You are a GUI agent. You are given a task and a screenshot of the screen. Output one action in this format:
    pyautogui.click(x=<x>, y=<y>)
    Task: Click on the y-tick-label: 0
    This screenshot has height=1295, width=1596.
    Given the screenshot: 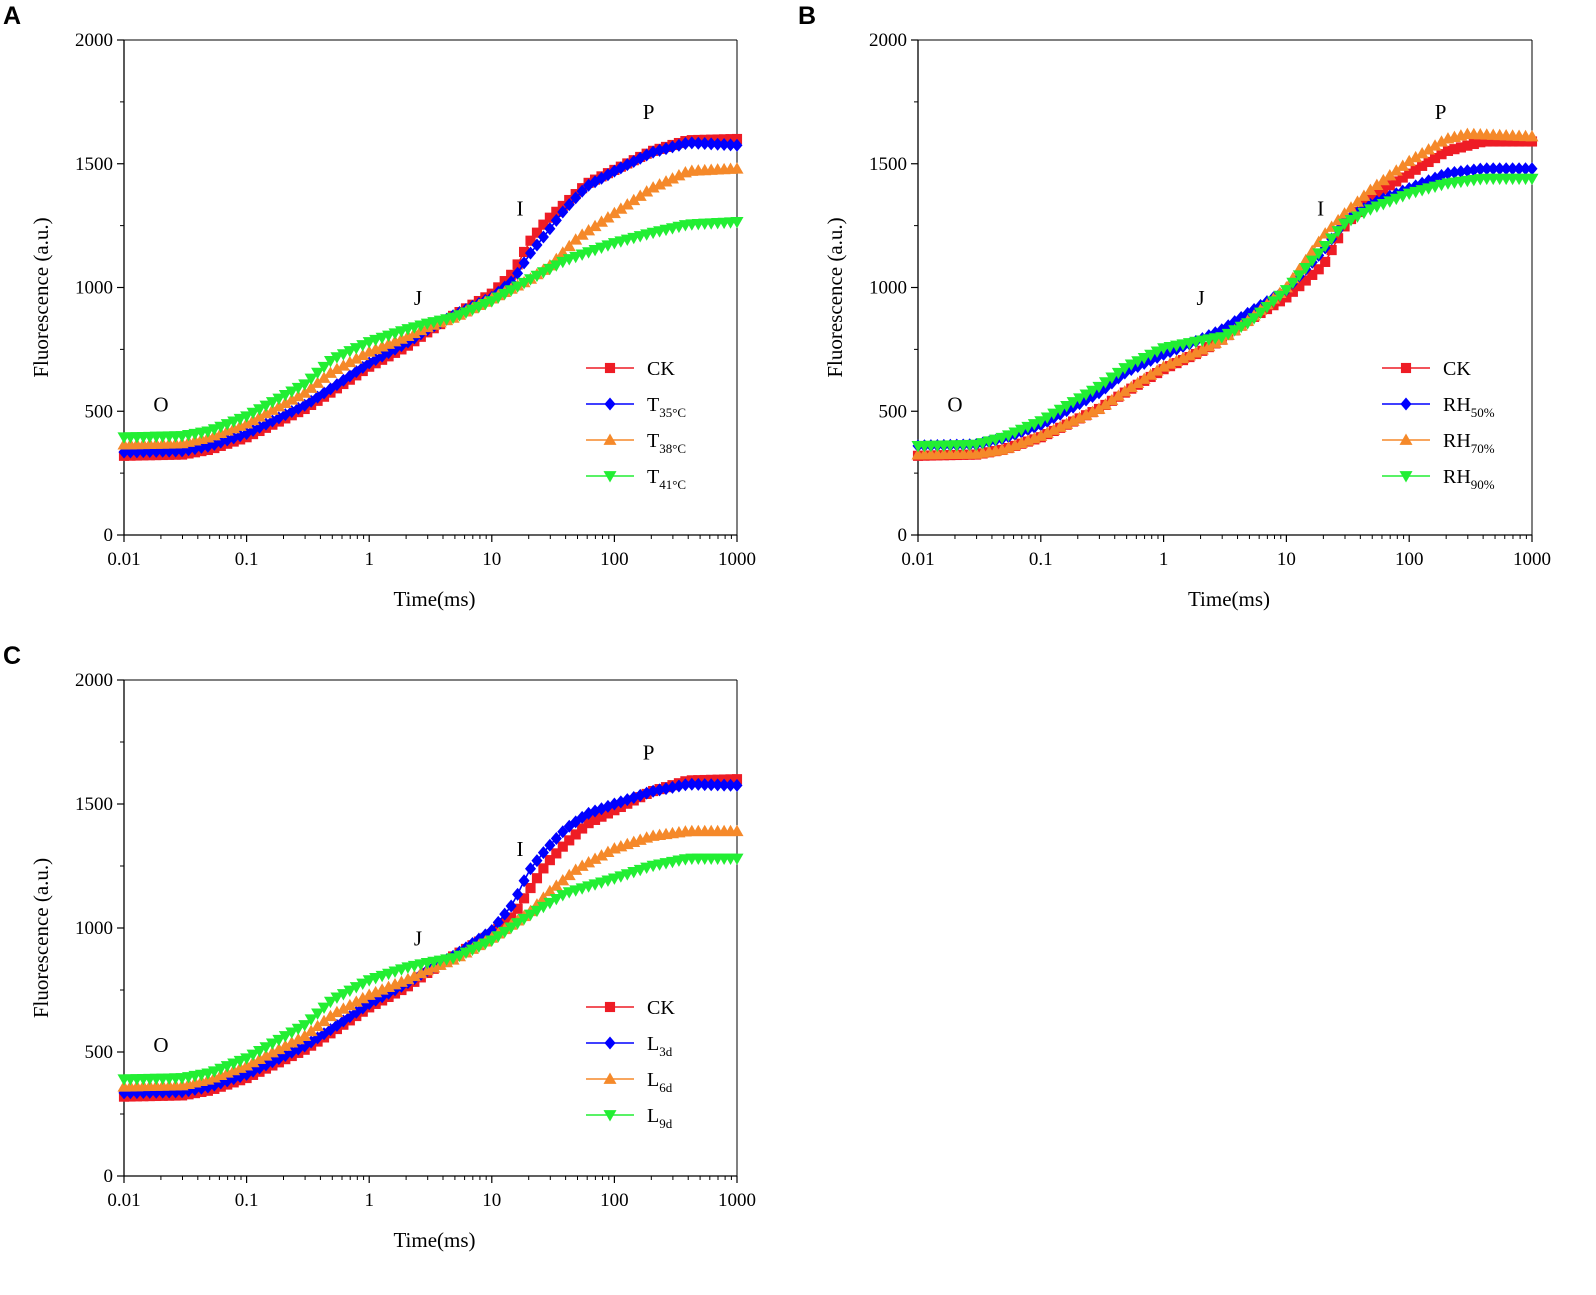 What is the action you would take?
    pyautogui.click(x=903, y=535)
    